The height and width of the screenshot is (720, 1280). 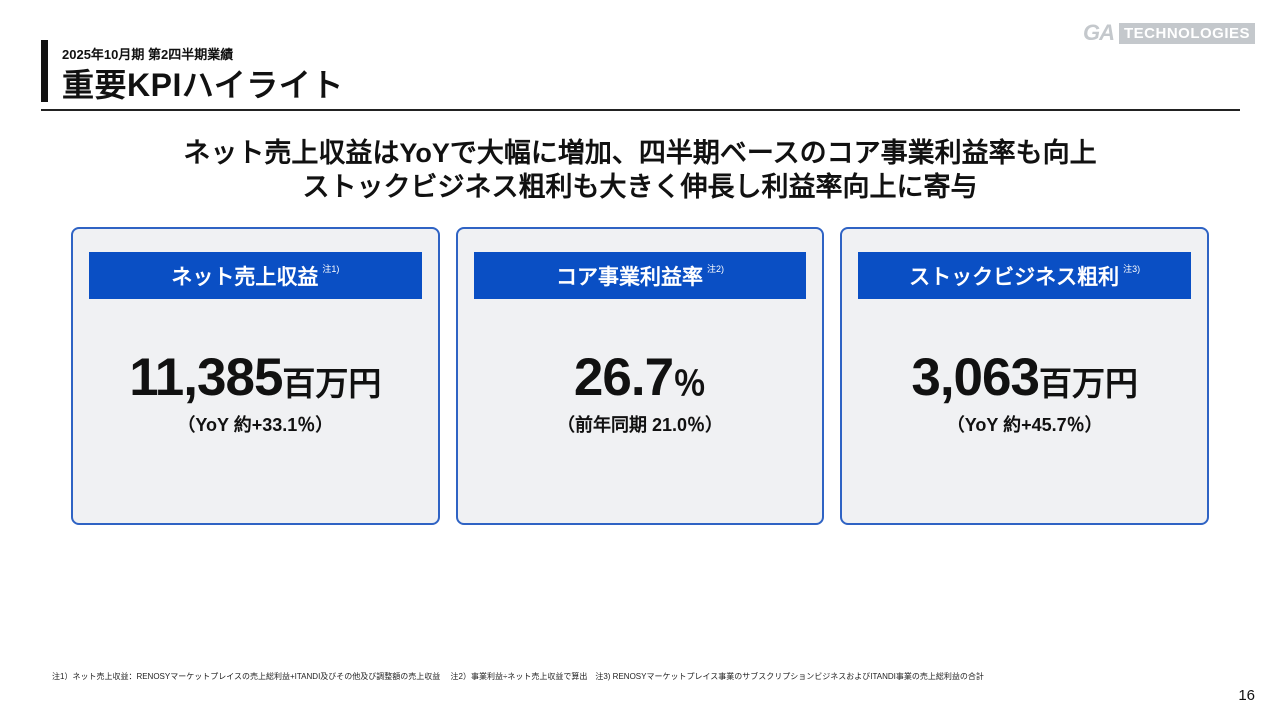 I want to click on kpi-card-value: 11,385百万円, so click(x=255, y=377).